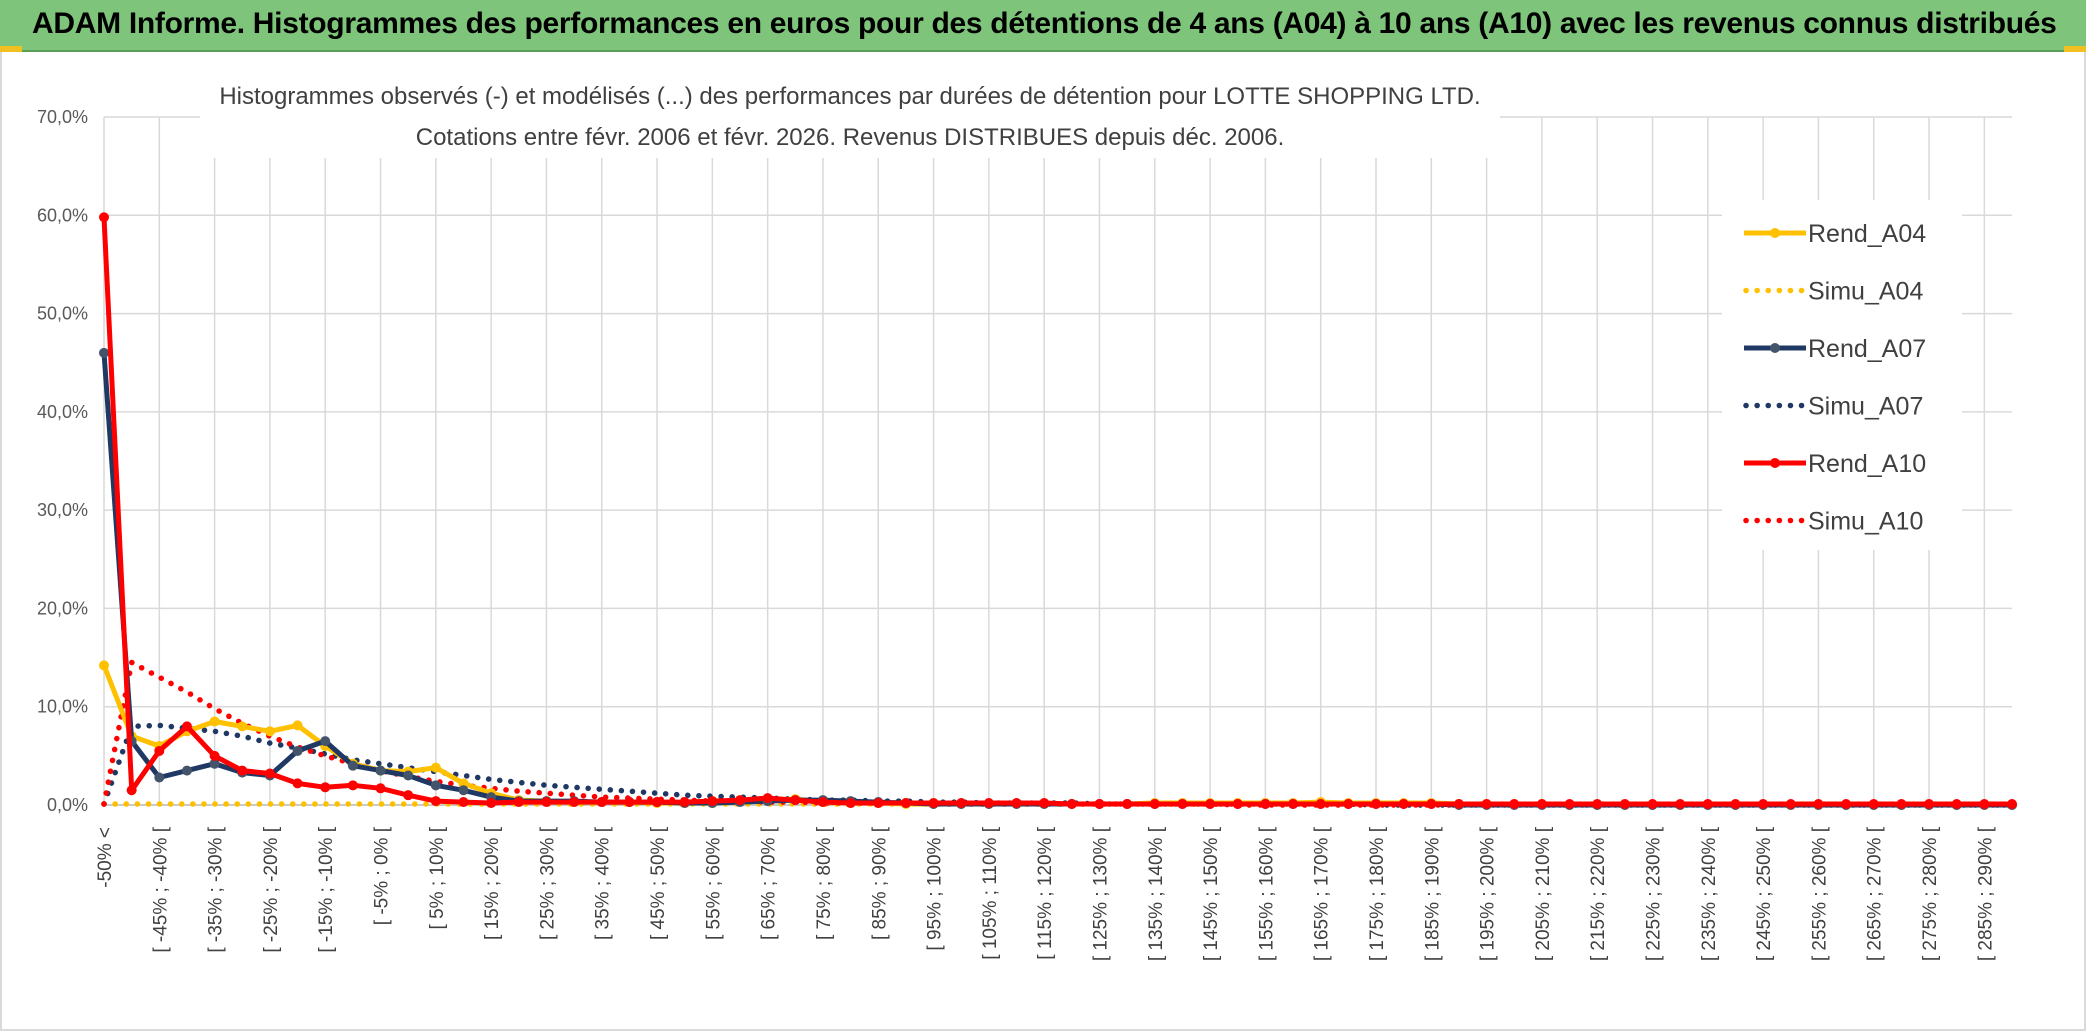  I want to click on x-tick-label: [ 95% ; 100% [, so click(935, 888).